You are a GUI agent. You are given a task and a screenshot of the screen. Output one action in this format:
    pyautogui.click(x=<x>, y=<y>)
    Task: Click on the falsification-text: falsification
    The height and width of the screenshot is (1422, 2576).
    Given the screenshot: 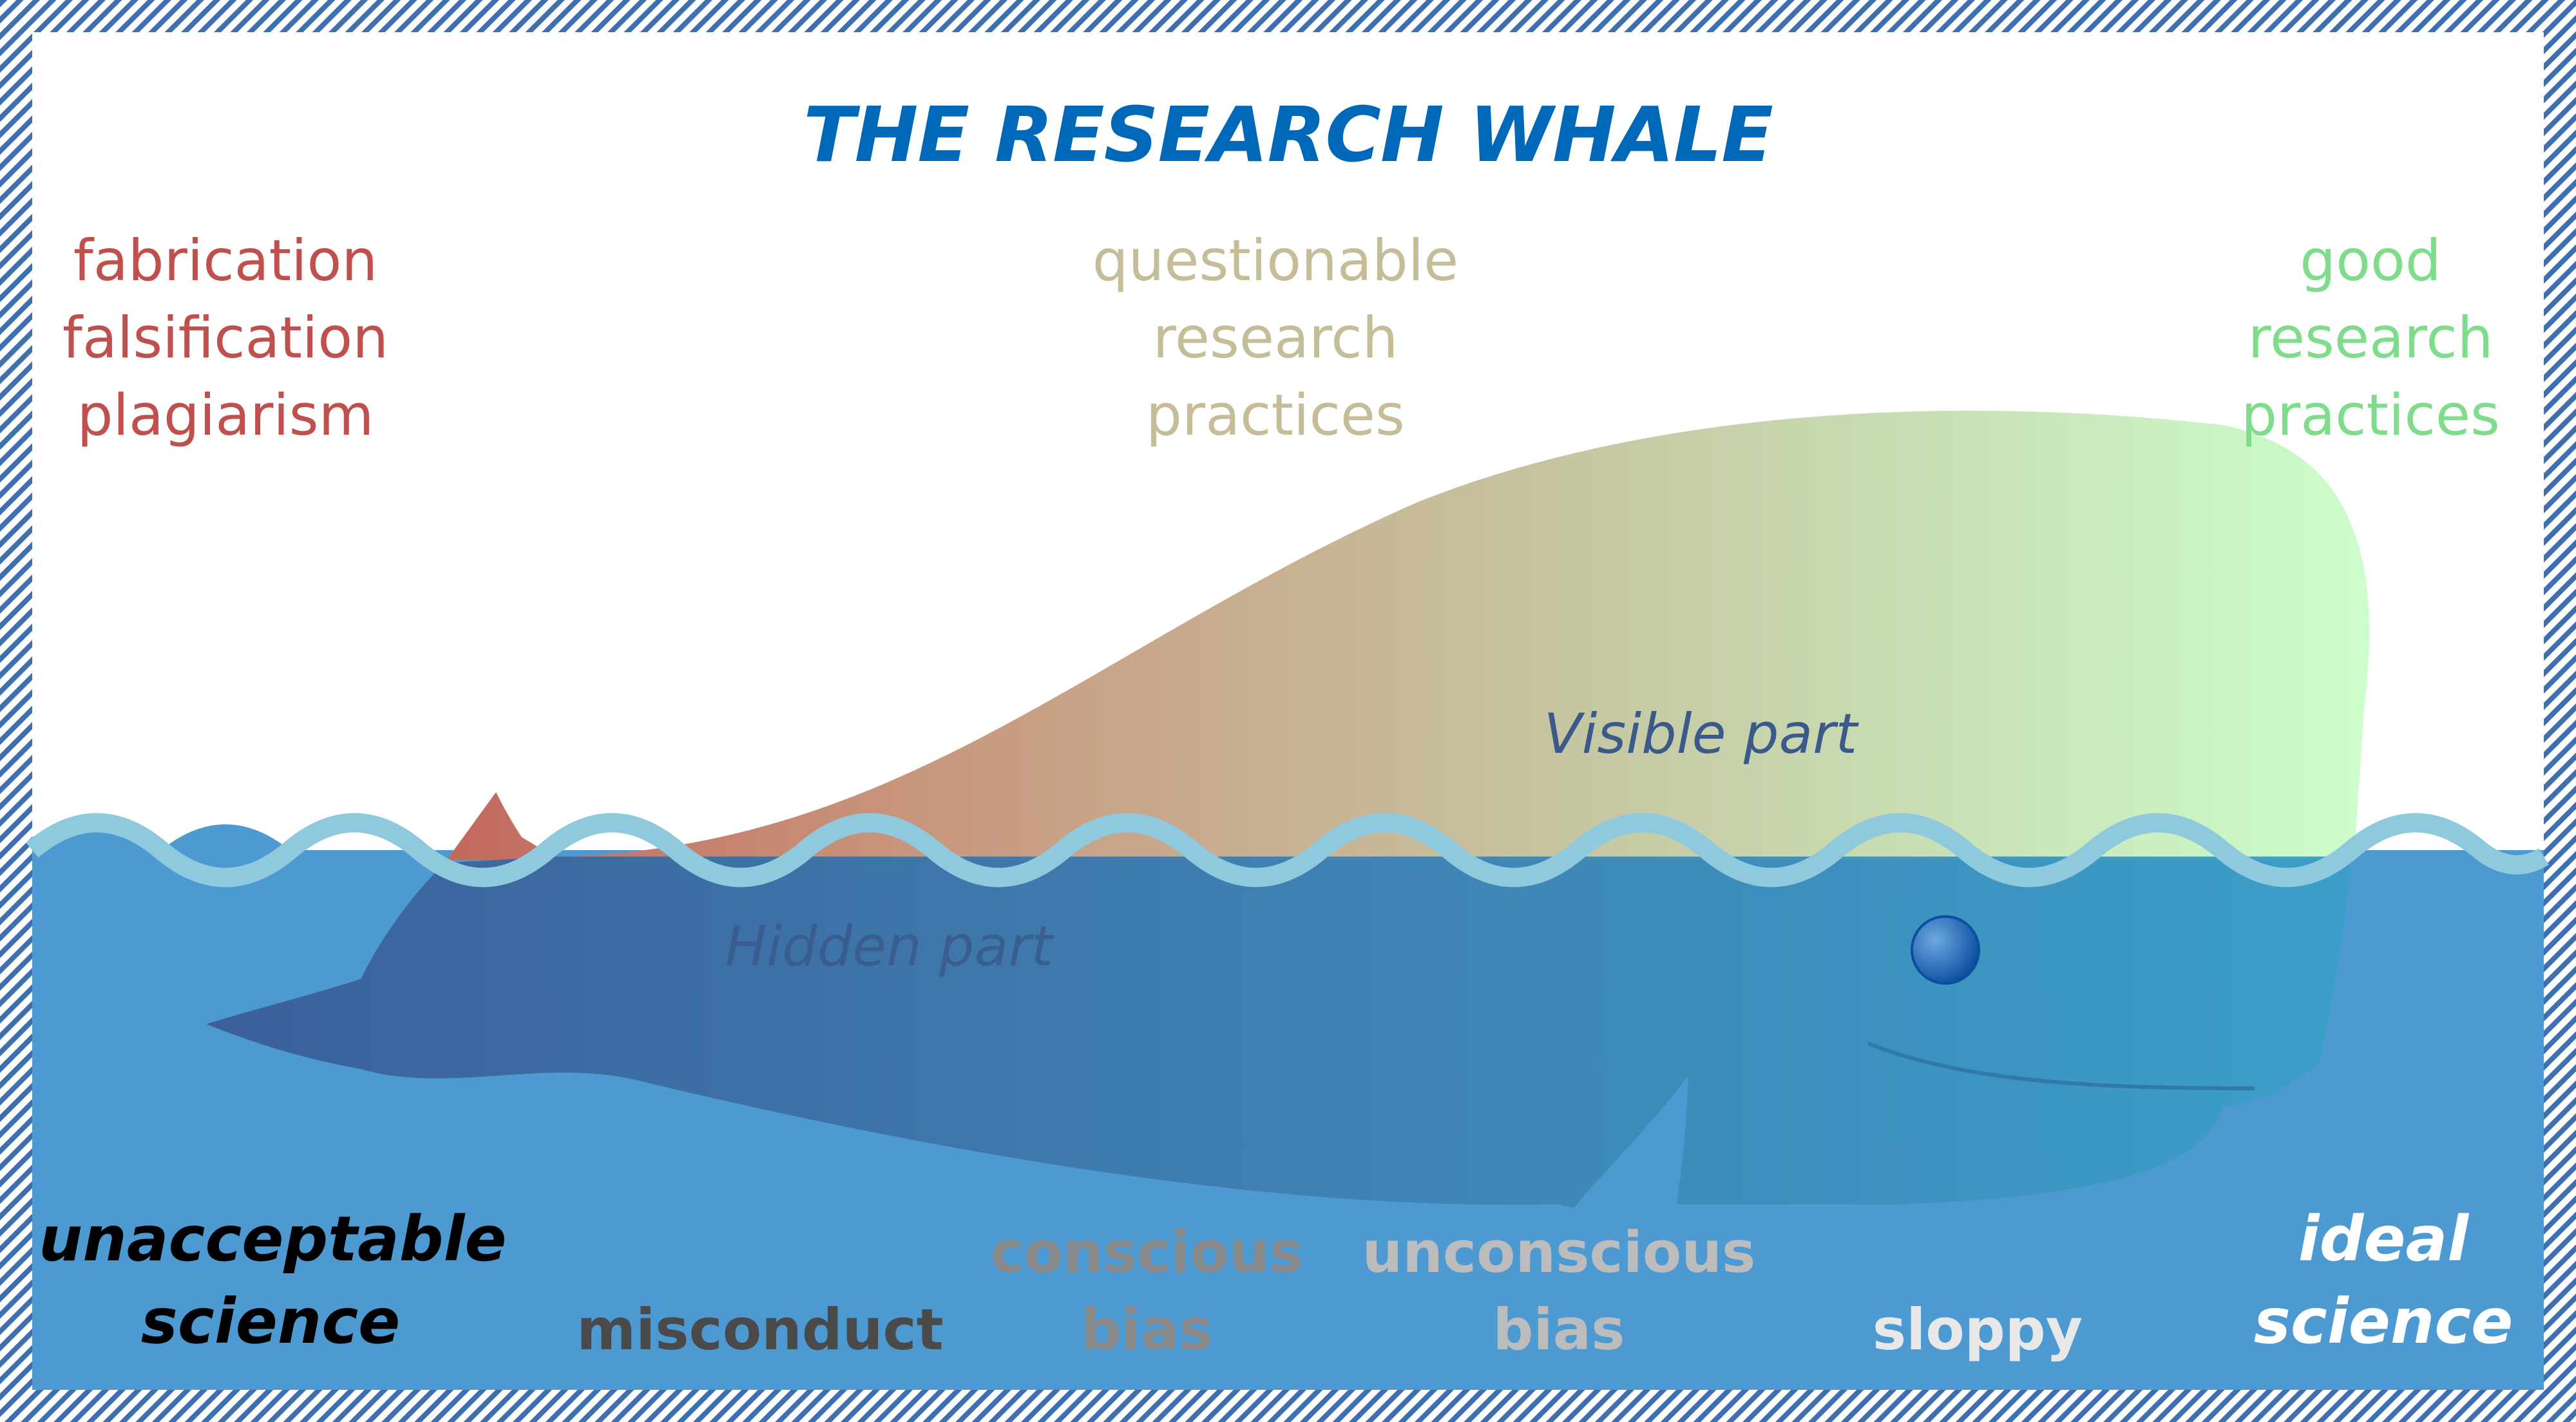 What is the action you would take?
    pyautogui.click(x=225, y=338)
    